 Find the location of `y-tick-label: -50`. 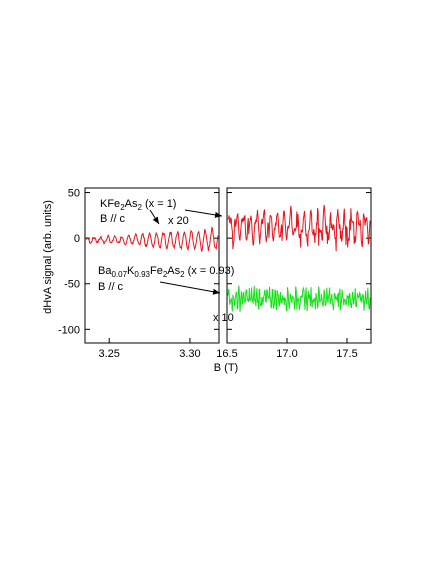

y-tick-label: -50 is located at coordinates (72, 285).